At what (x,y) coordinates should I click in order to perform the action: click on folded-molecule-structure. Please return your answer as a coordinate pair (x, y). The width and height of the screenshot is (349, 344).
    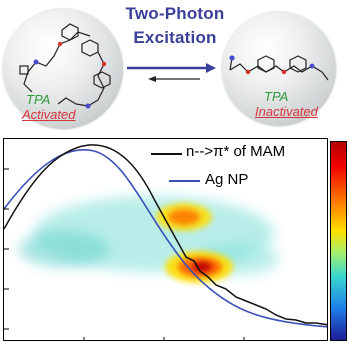
    Looking at the image, I should click on (65, 66).